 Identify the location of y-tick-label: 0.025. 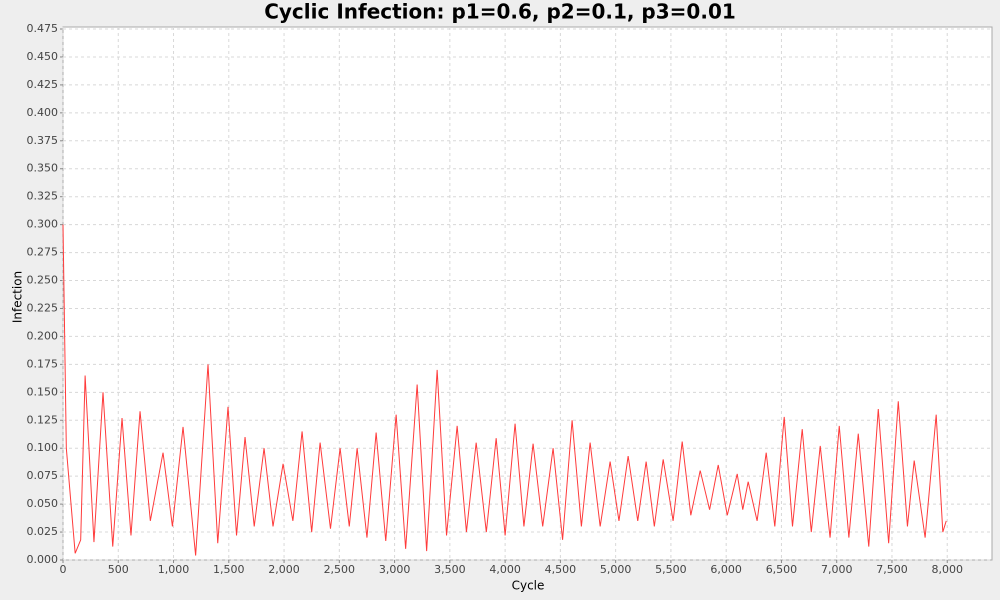
(43, 531).